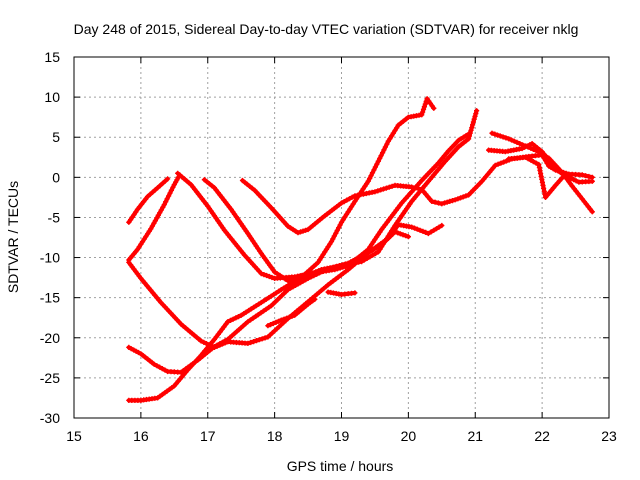  Describe the element at coordinates (208, 436) in the screenshot. I see `x-tick-label: 17` at that location.